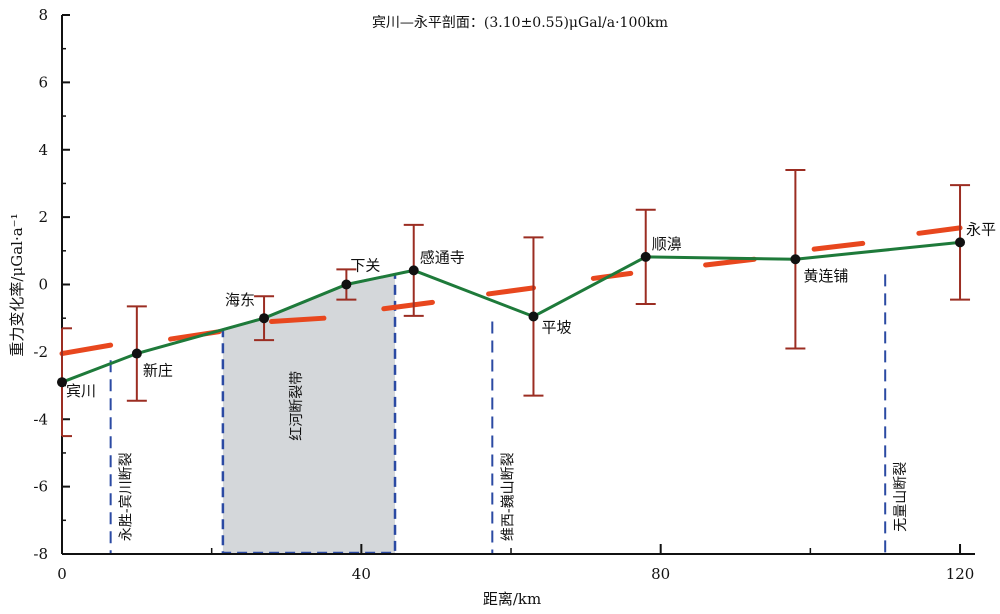 This screenshot has width=1000, height=614. I want to click on fault-zone-area, so click(309, 413).